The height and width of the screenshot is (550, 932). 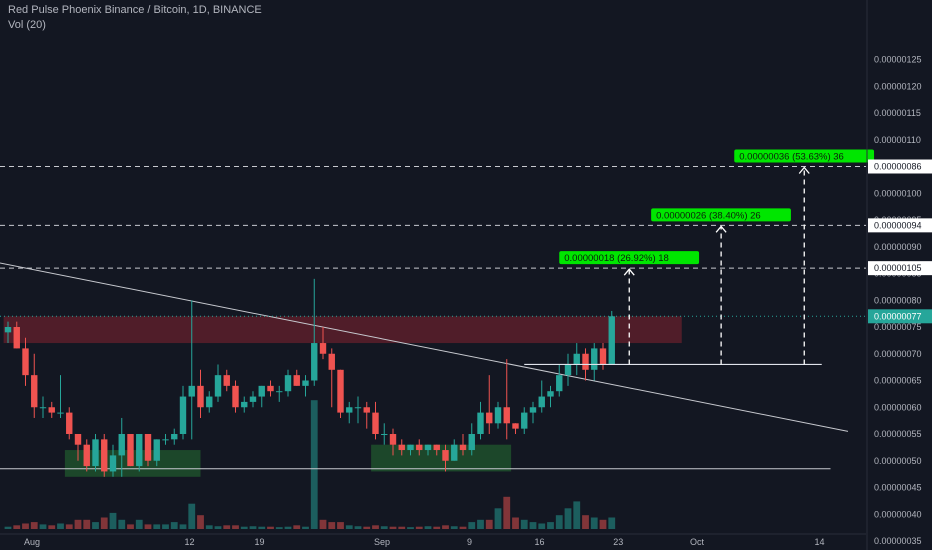 I want to click on y-tick-label: 0.00000125, so click(x=898, y=60).